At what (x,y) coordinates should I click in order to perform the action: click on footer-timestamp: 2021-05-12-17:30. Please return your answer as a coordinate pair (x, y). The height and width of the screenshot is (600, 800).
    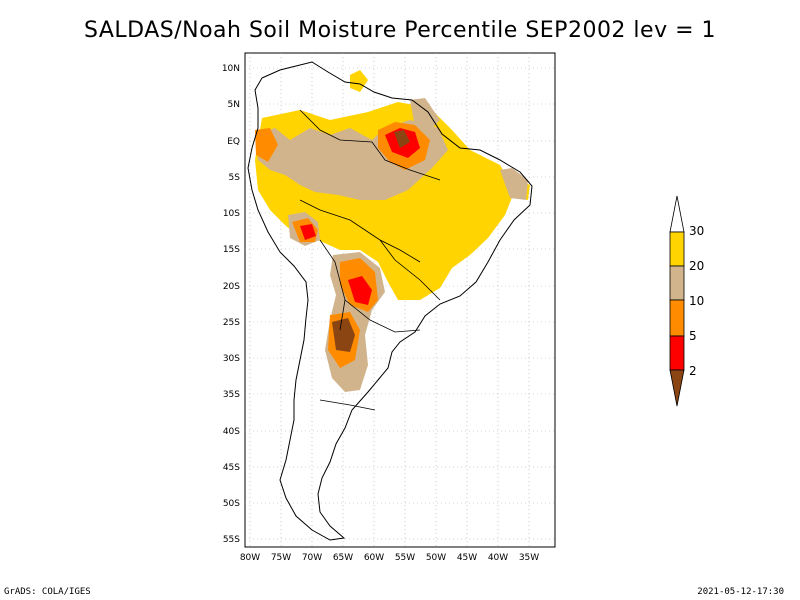
    Looking at the image, I should click on (740, 592).